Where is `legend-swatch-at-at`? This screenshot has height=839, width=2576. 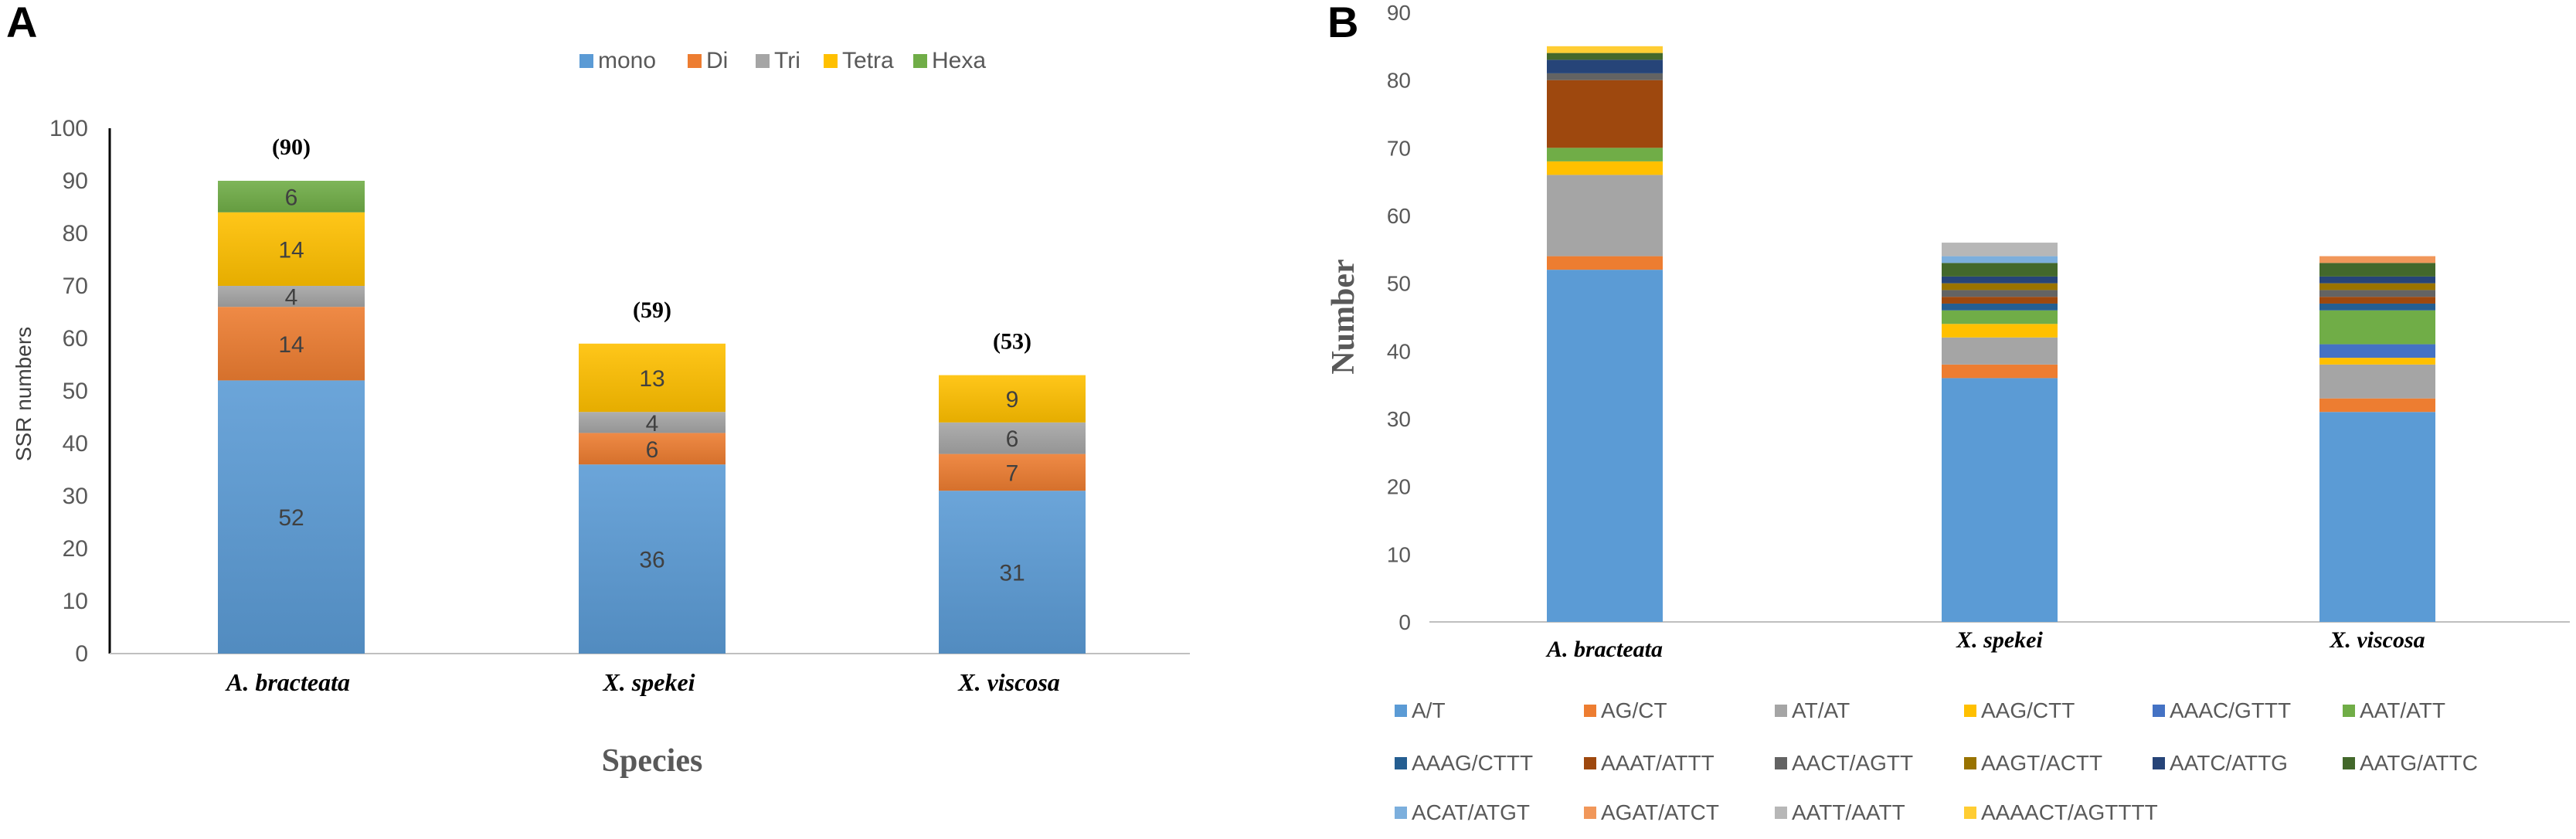 legend-swatch-at-at is located at coordinates (1781, 711).